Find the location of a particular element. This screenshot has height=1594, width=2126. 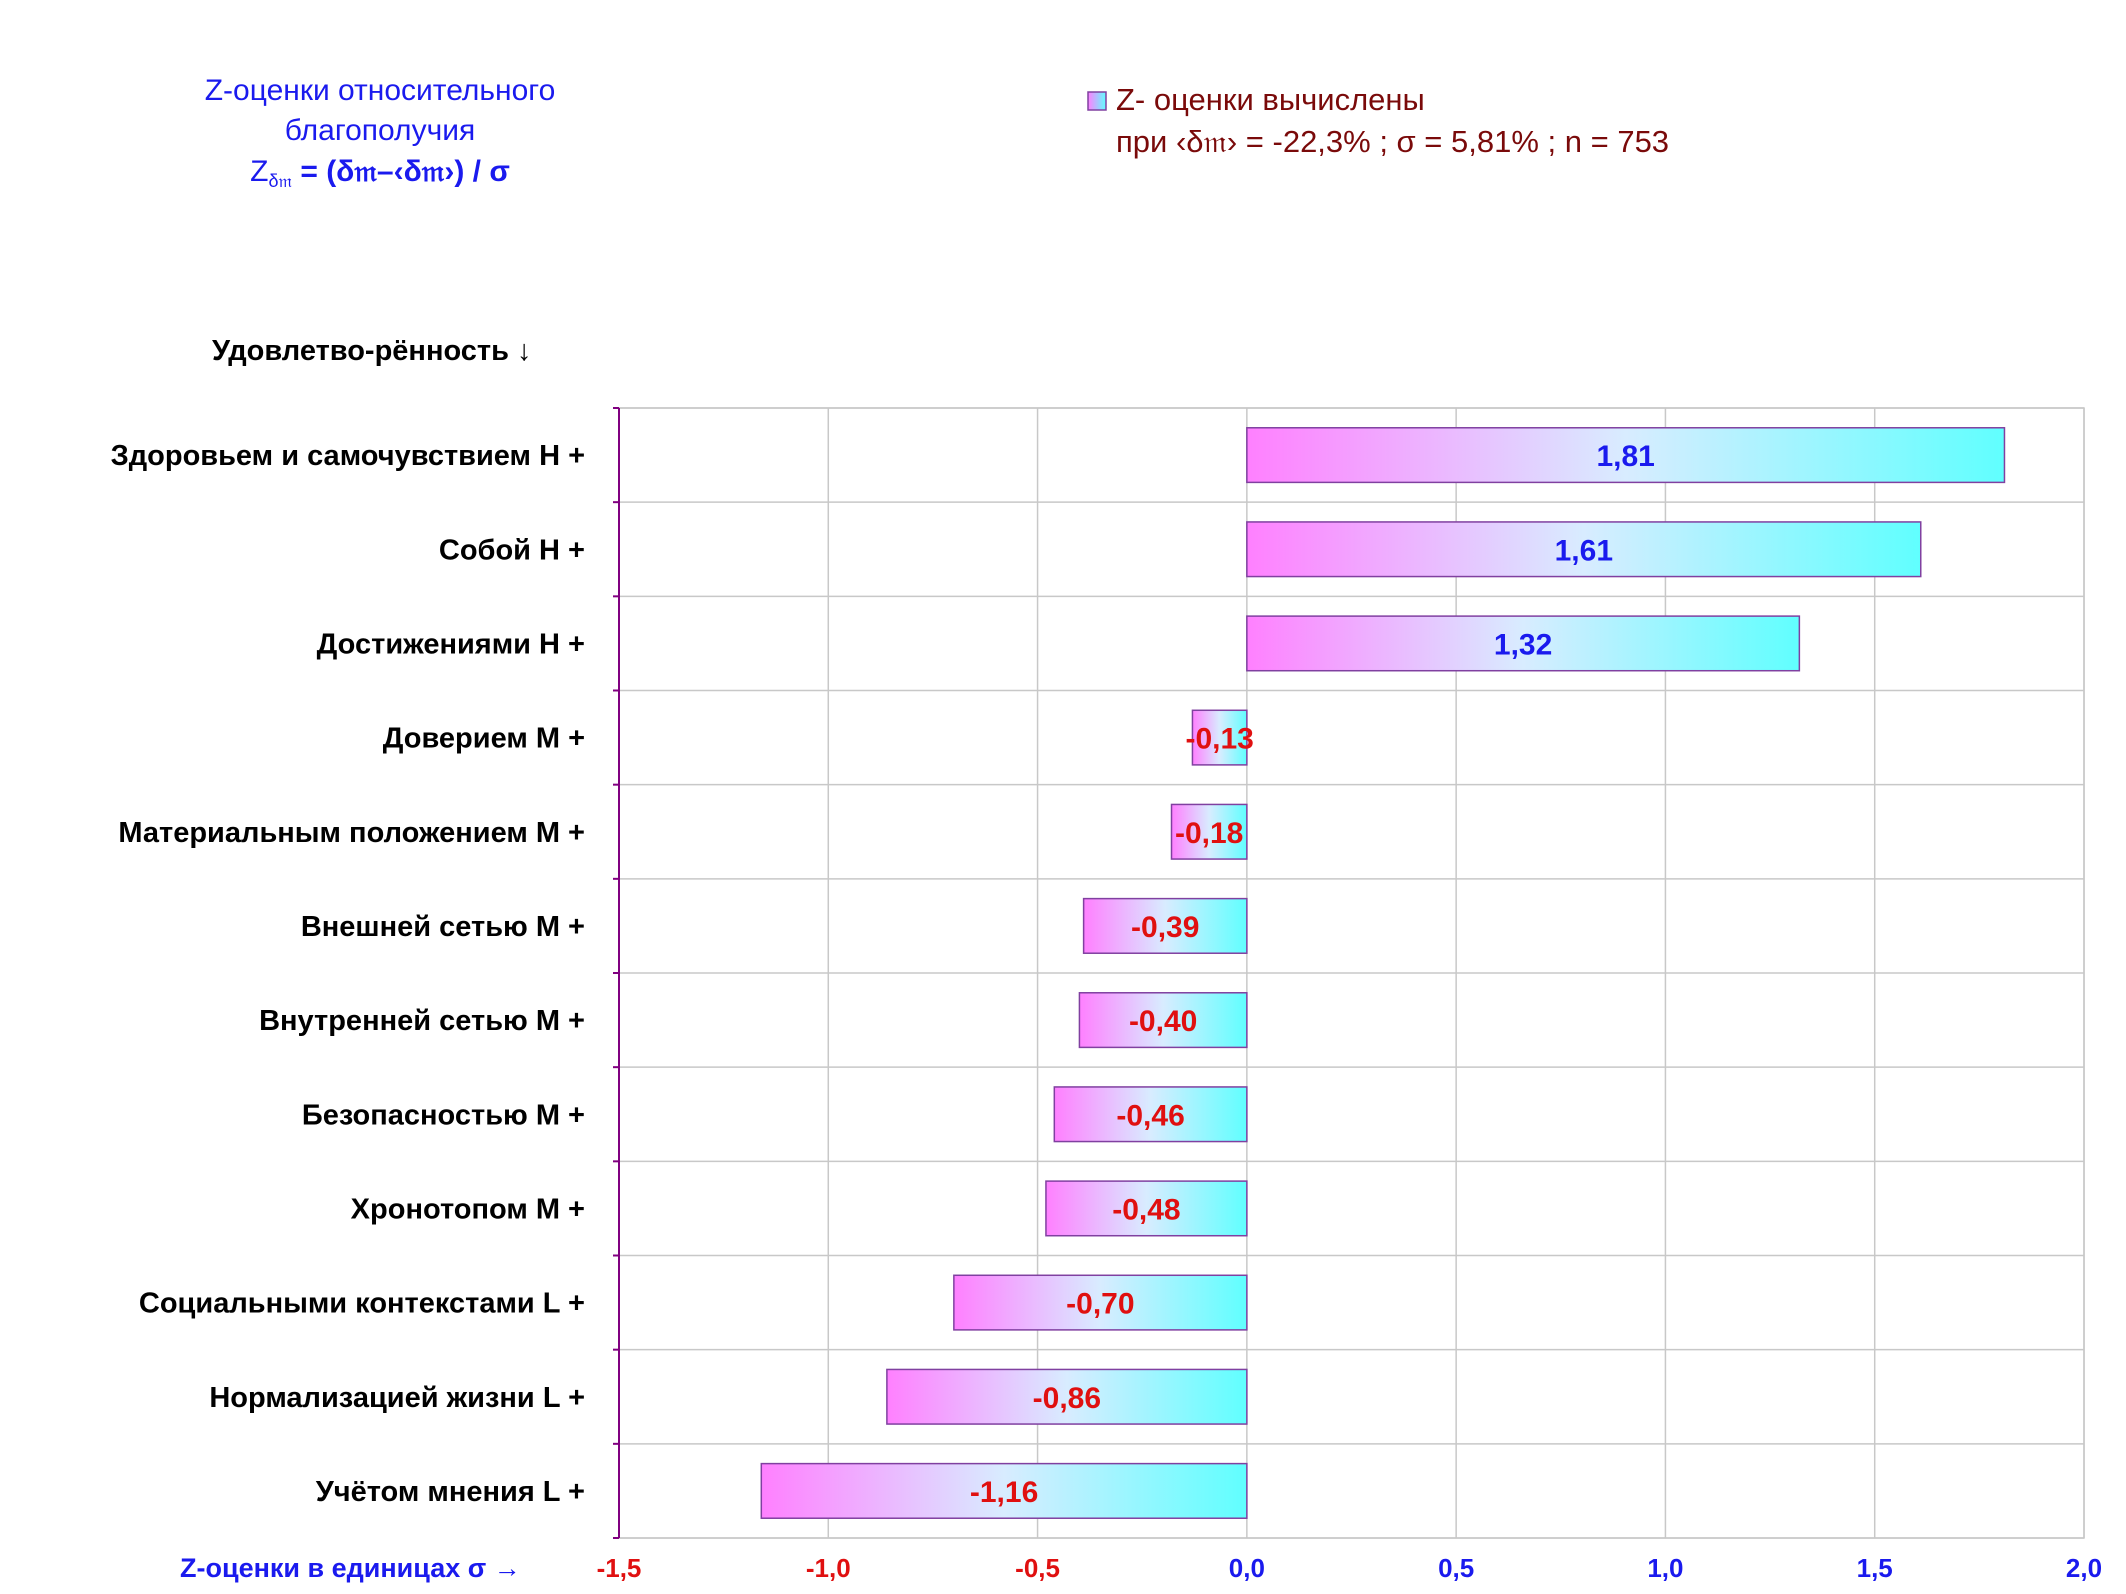

x-tick-label: 2,0 is located at coordinates (2084, 1568).